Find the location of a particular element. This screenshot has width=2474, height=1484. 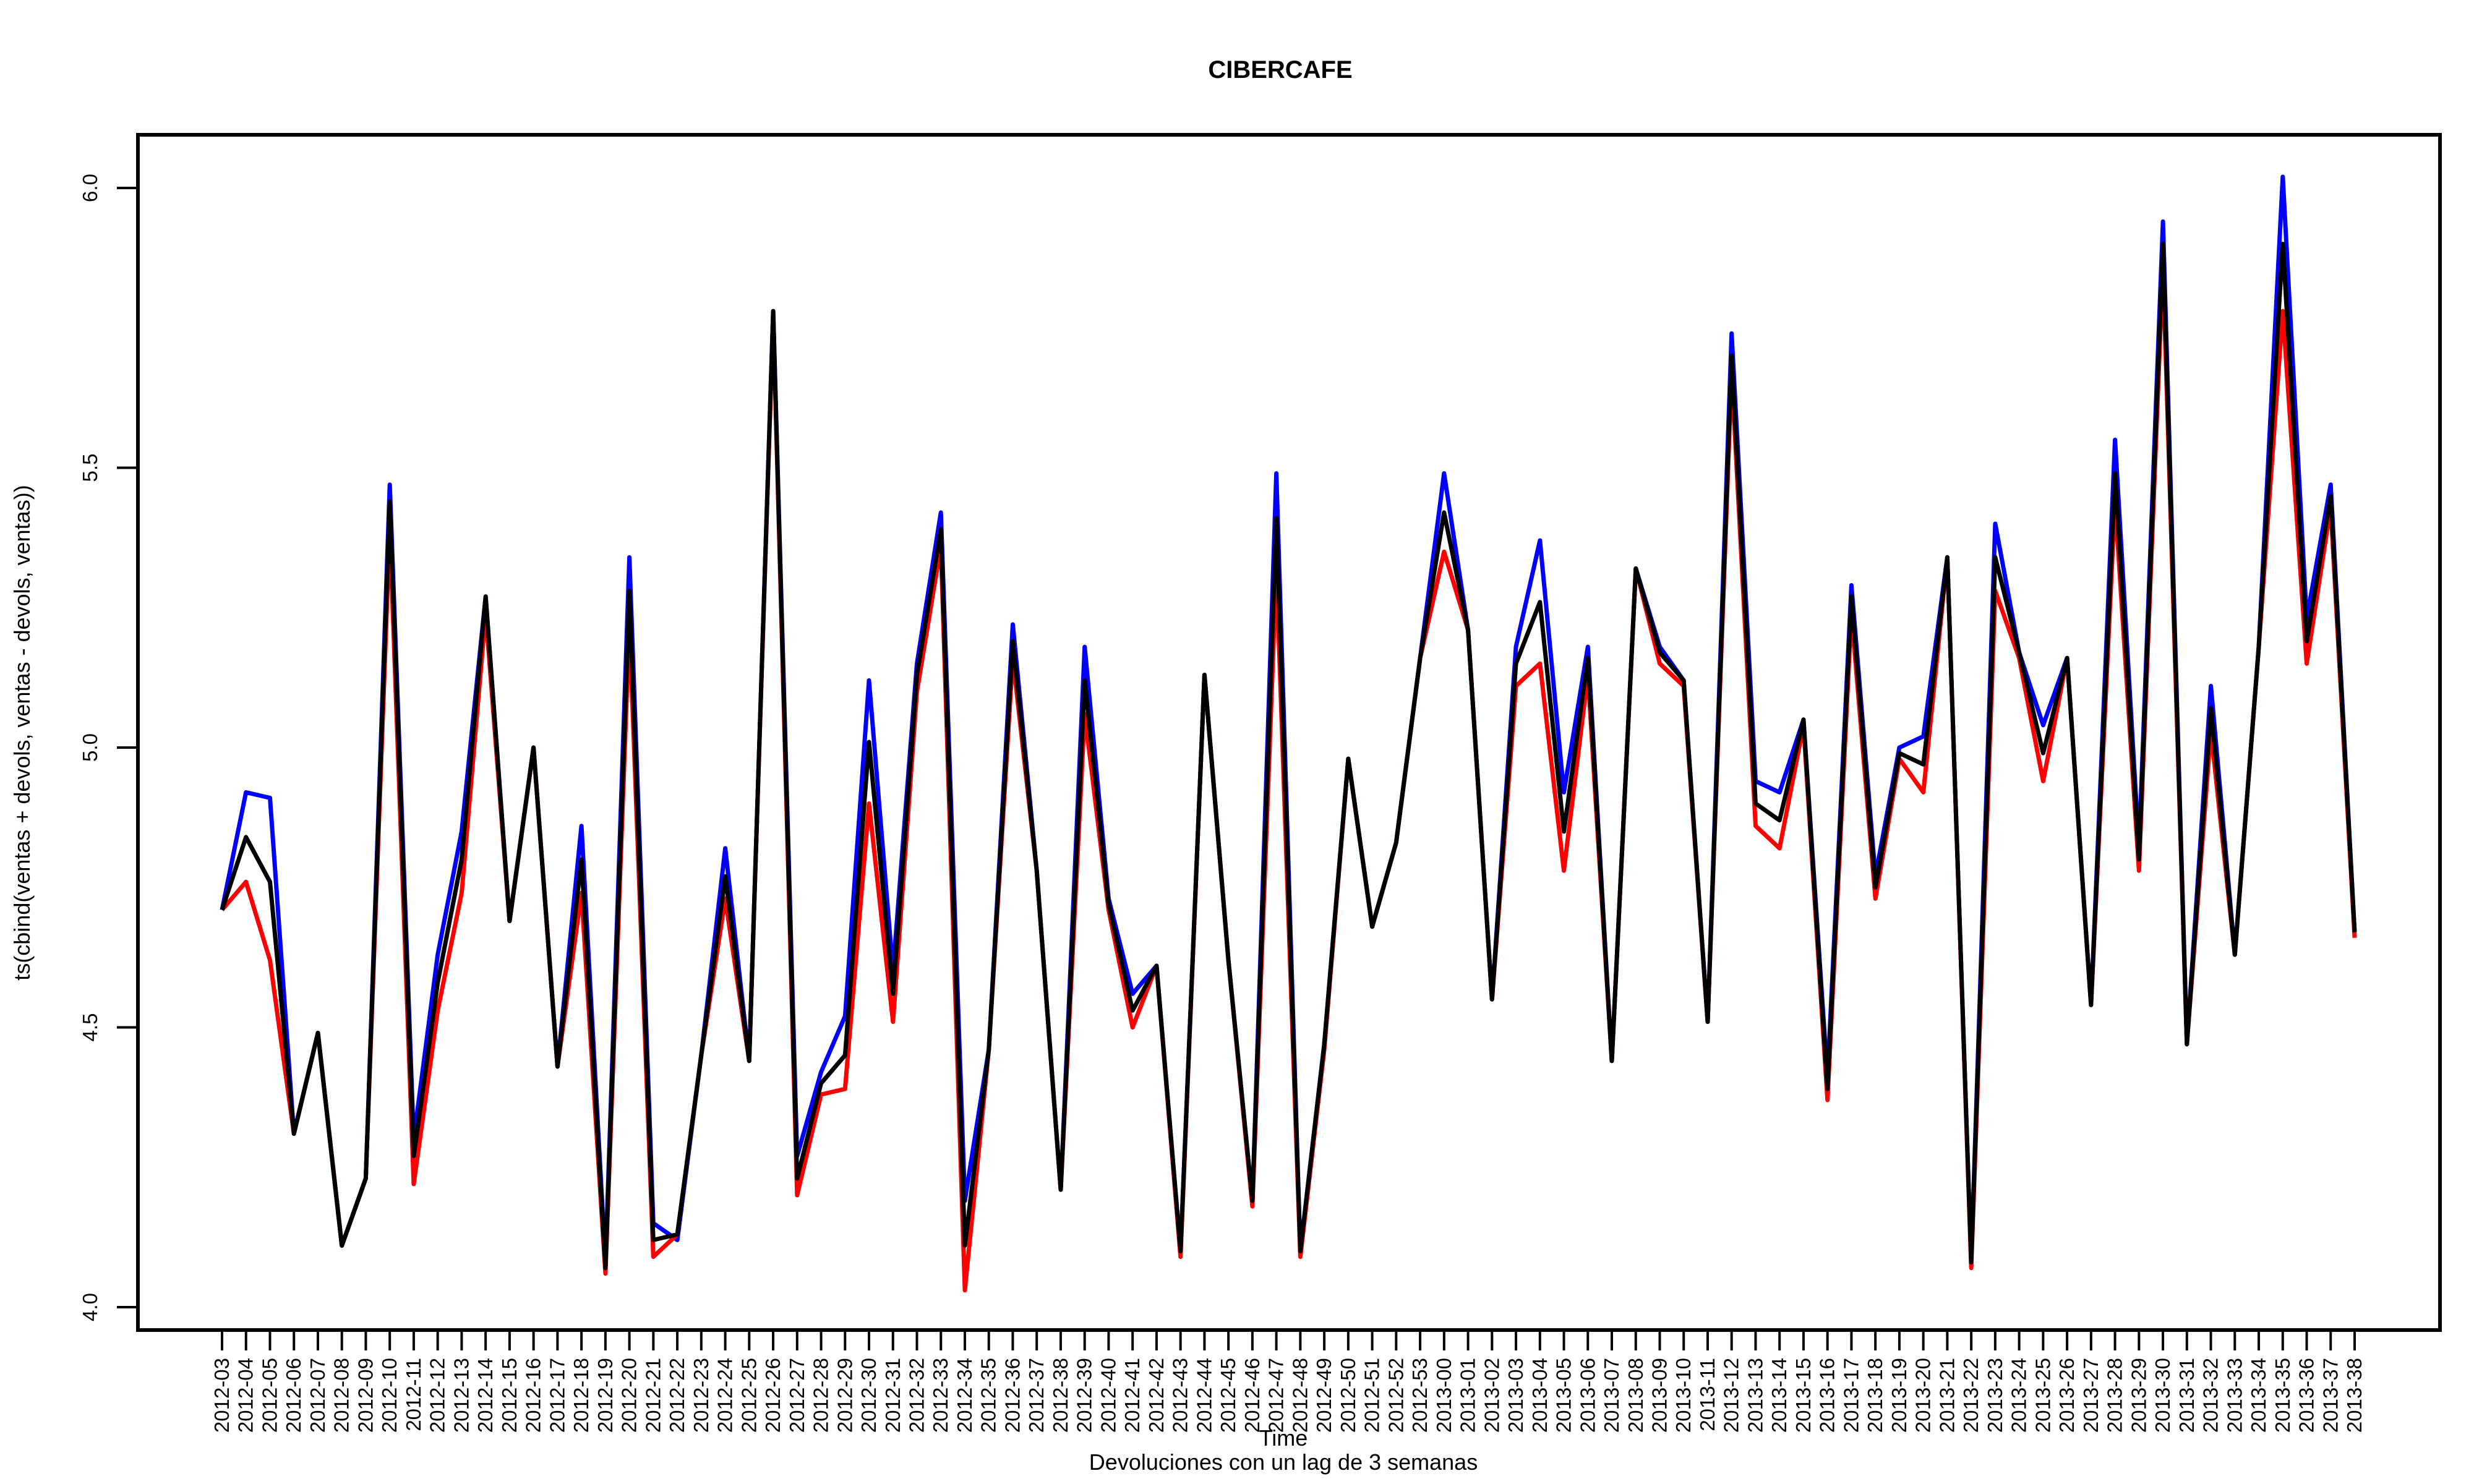

y-tick-label: 4.5 is located at coordinates (90, 1027).